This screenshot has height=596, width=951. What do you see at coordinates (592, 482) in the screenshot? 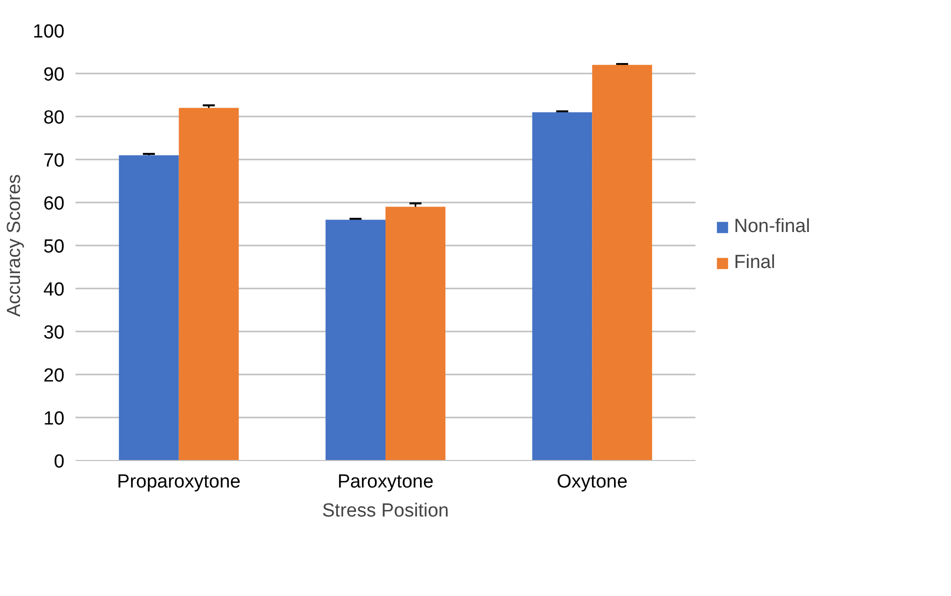
I see `x-tick-label: Oxytone` at bounding box center [592, 482].